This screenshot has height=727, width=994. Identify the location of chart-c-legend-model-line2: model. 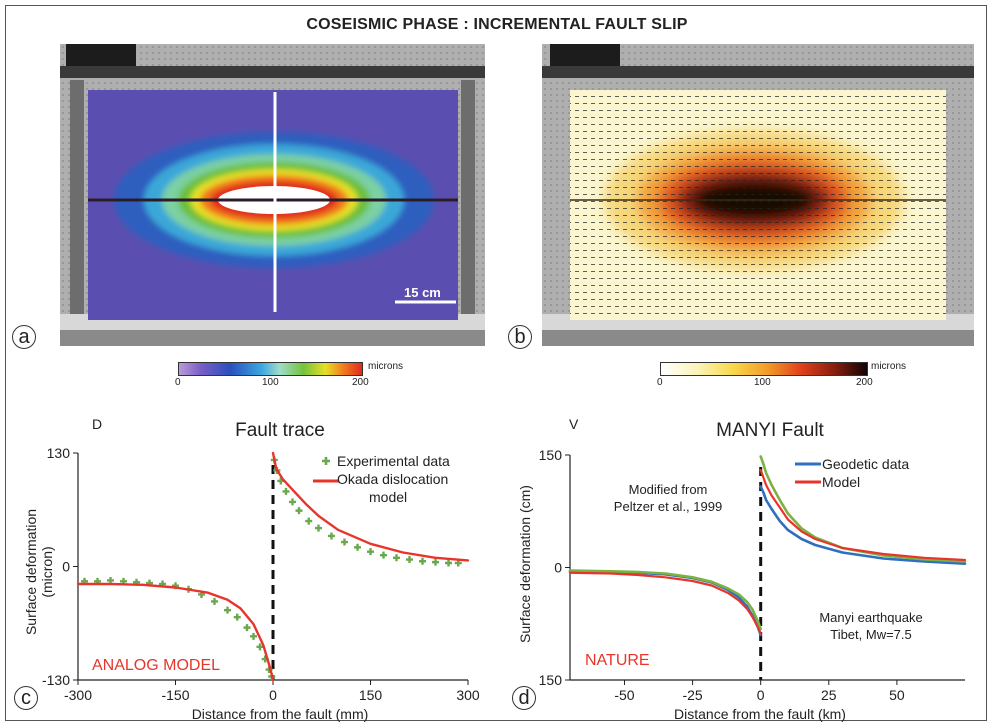
(388, 497).